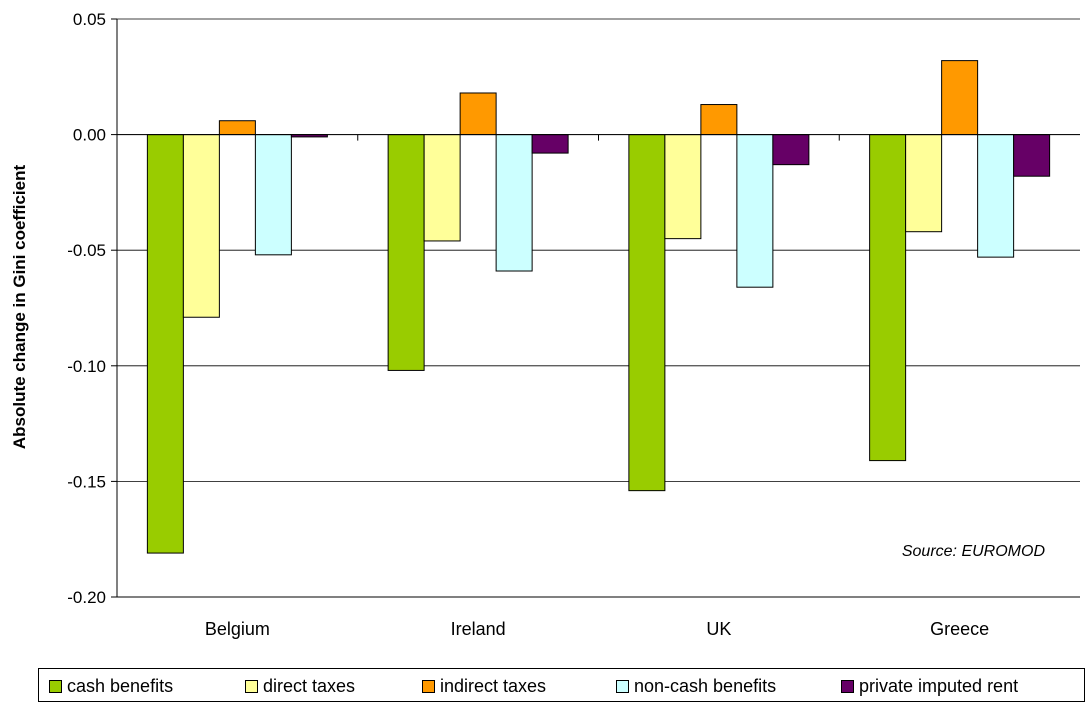 The width and height of the screenshot is (1090, 704). What do you see at coordinates (478, 629) in the screenshot?
I see `x-category-label: Ireland` at bounding box center [478, 629].